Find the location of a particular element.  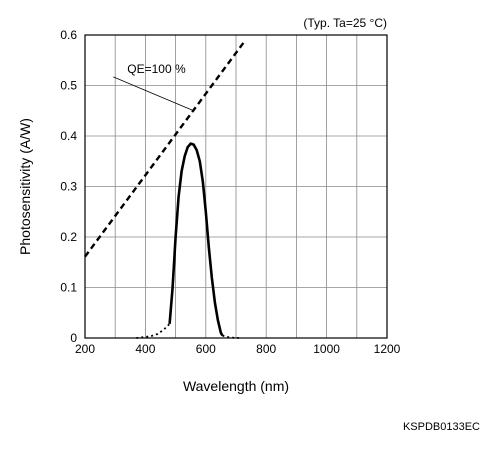

photosensitivity-curve is located at coordinates (196, 239).